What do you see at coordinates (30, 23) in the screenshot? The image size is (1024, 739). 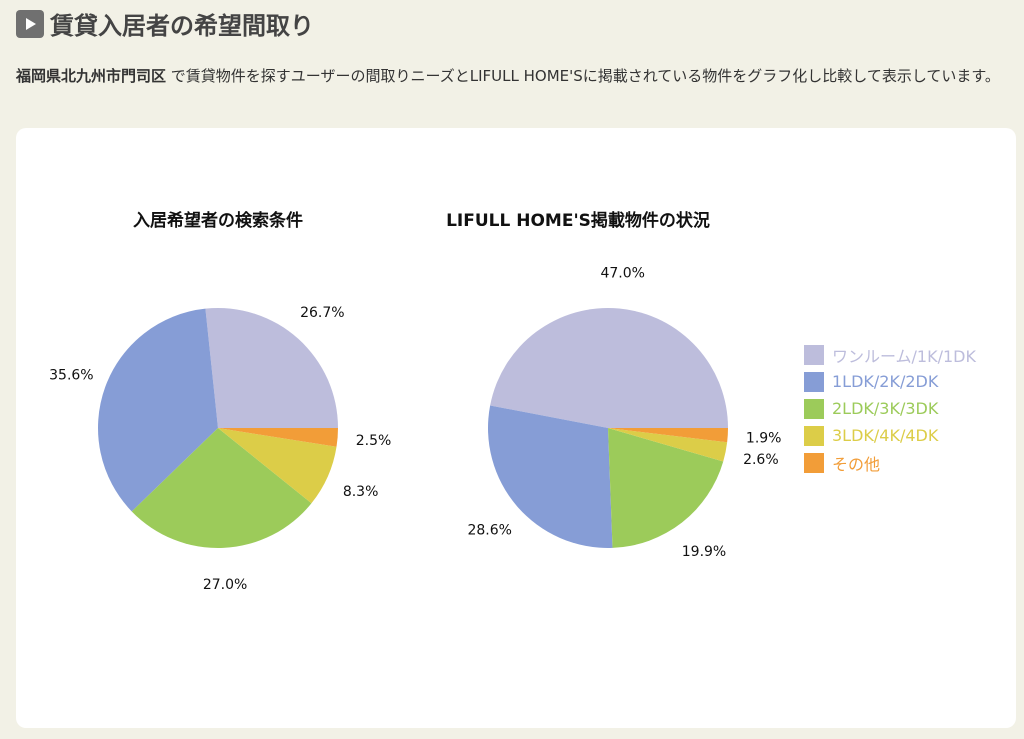 I see `play-icon` at bounding box center [30, 23].